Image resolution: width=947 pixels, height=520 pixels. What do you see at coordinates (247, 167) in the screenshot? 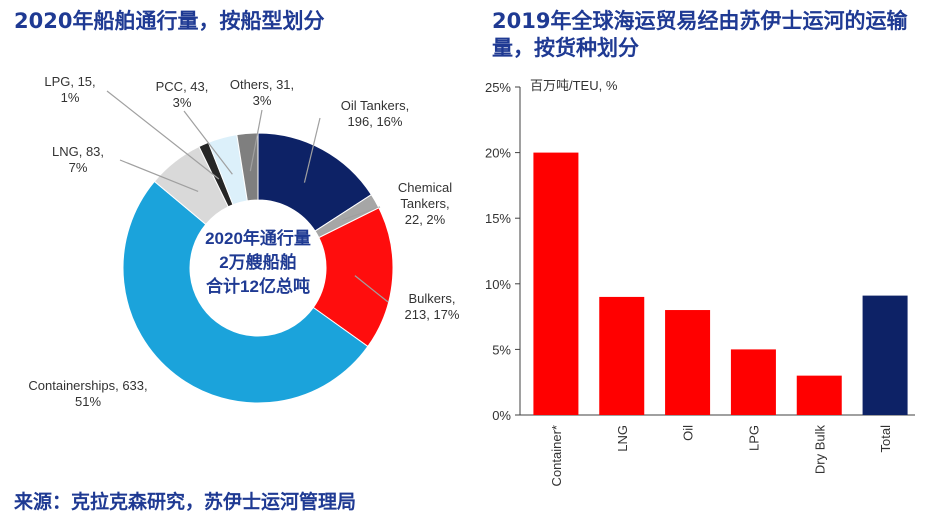
I see `pie-slice-others` at bounding box center [247, 167].